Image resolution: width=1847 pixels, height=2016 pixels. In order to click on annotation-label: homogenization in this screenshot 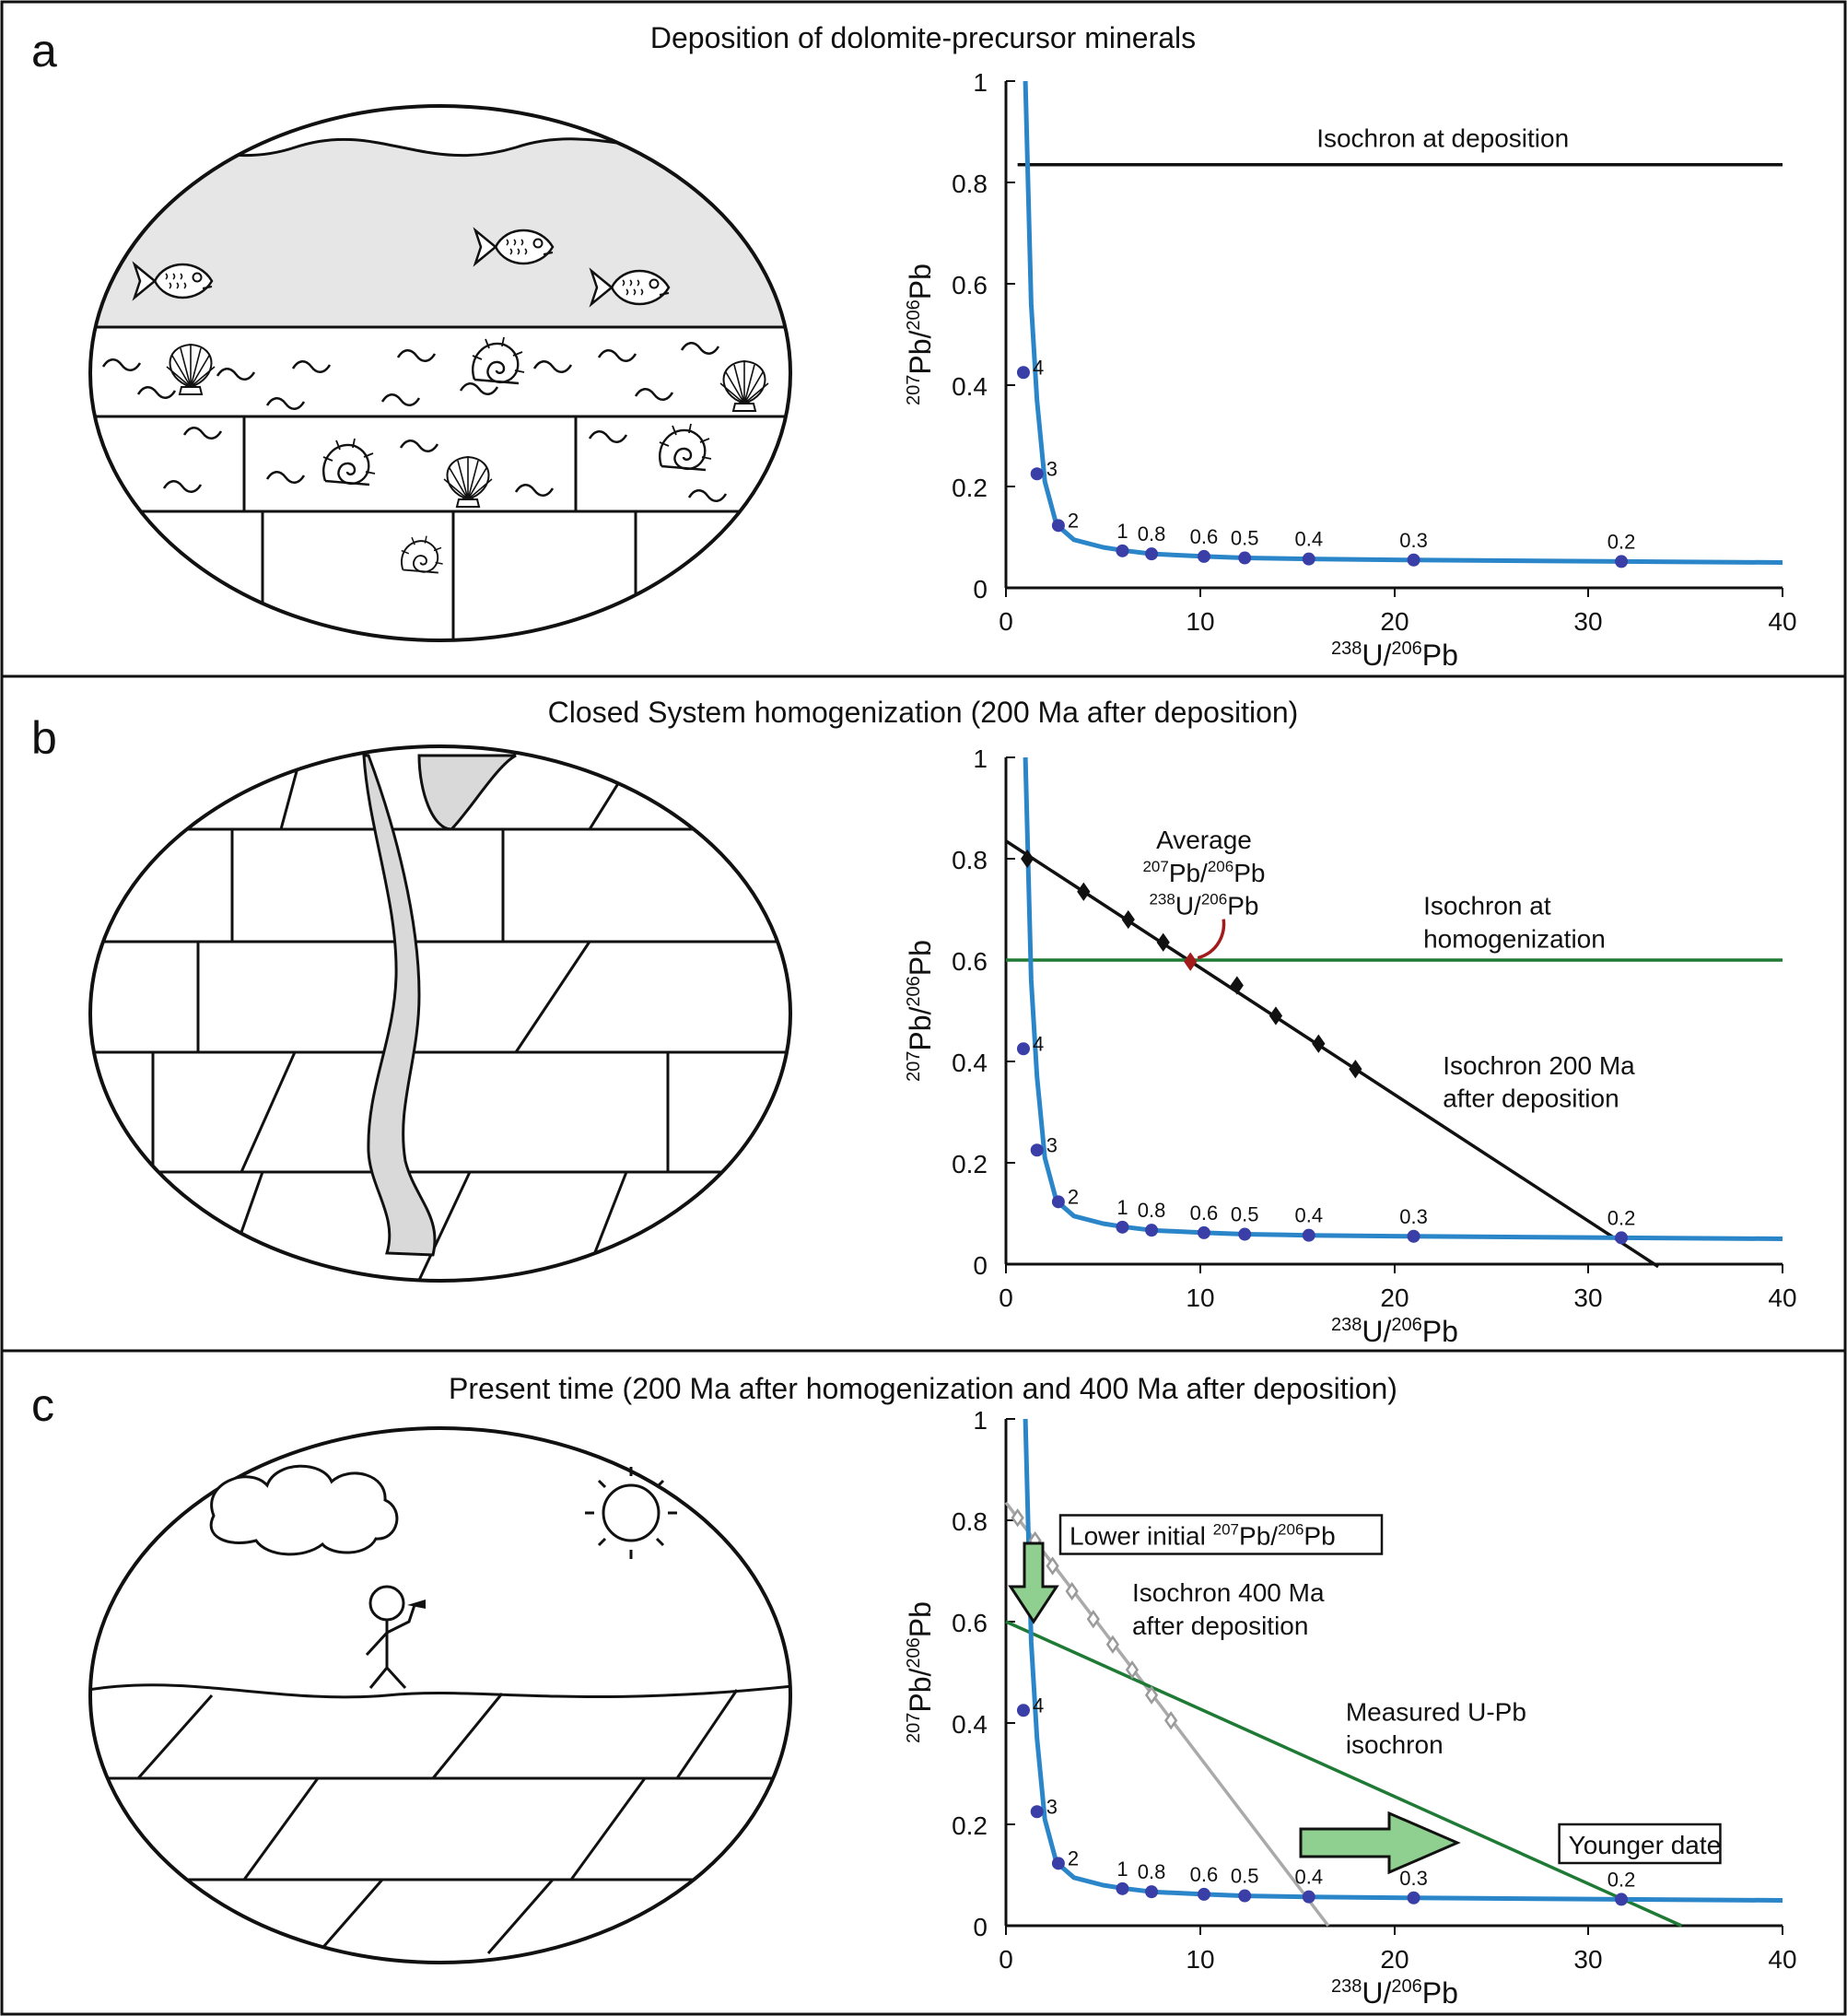, I will do `click(1514, 938)`.